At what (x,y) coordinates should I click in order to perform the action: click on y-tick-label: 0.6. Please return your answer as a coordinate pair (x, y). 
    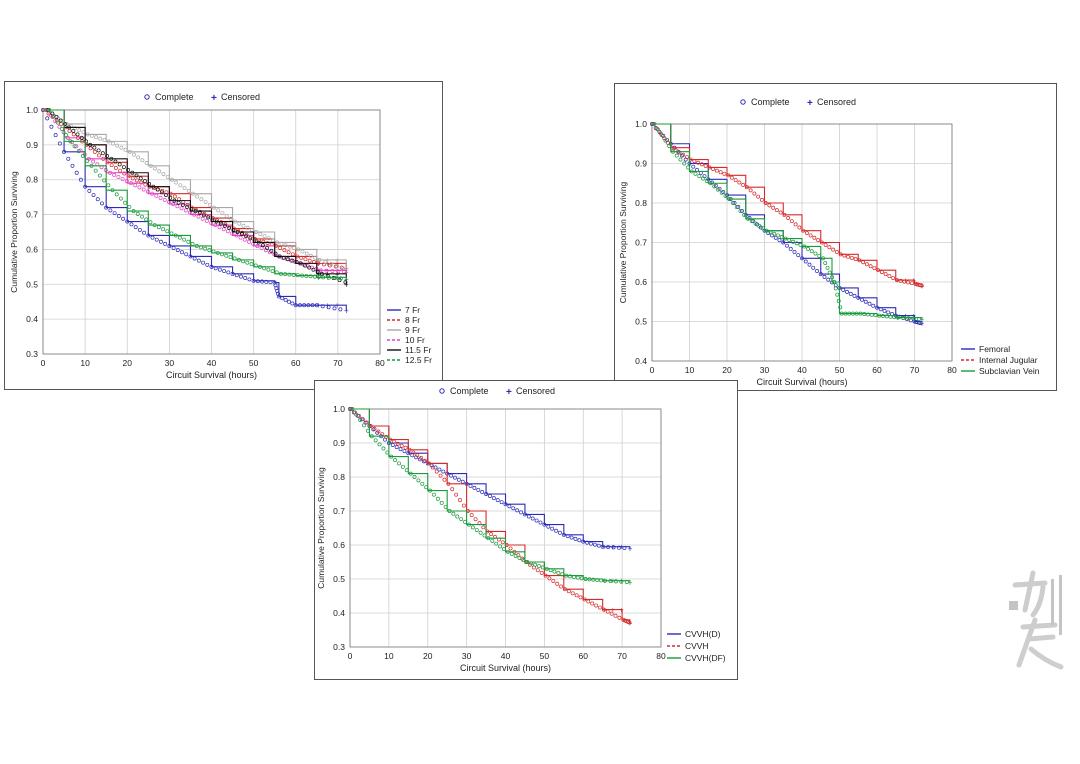
    Looking at the image, I should click on (641, 282).